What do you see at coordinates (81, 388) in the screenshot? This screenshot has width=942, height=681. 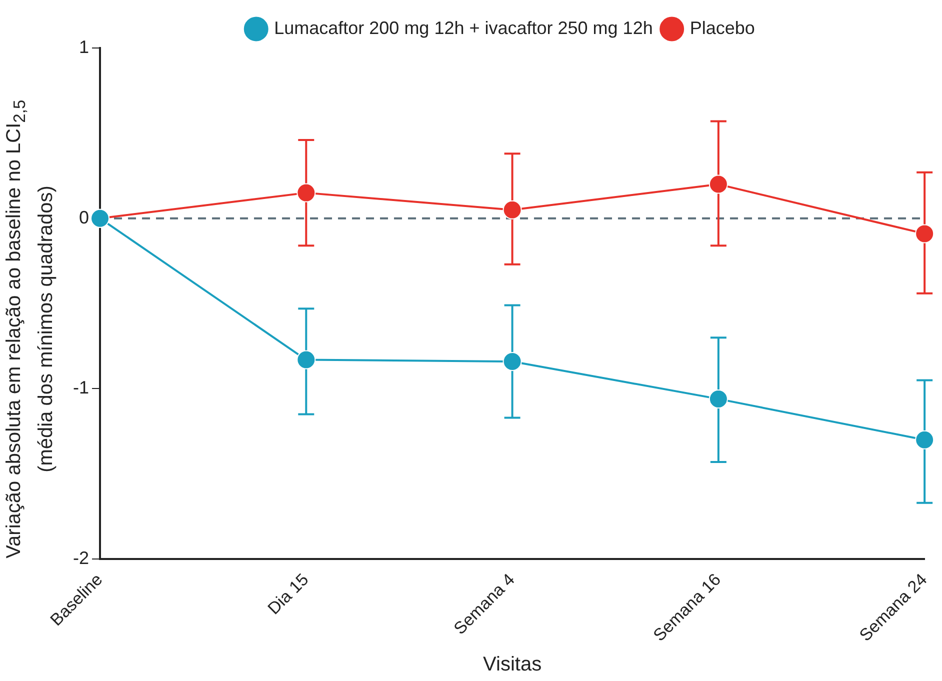 I see `y-tick-label: -1` at bounding box center [81, 388].